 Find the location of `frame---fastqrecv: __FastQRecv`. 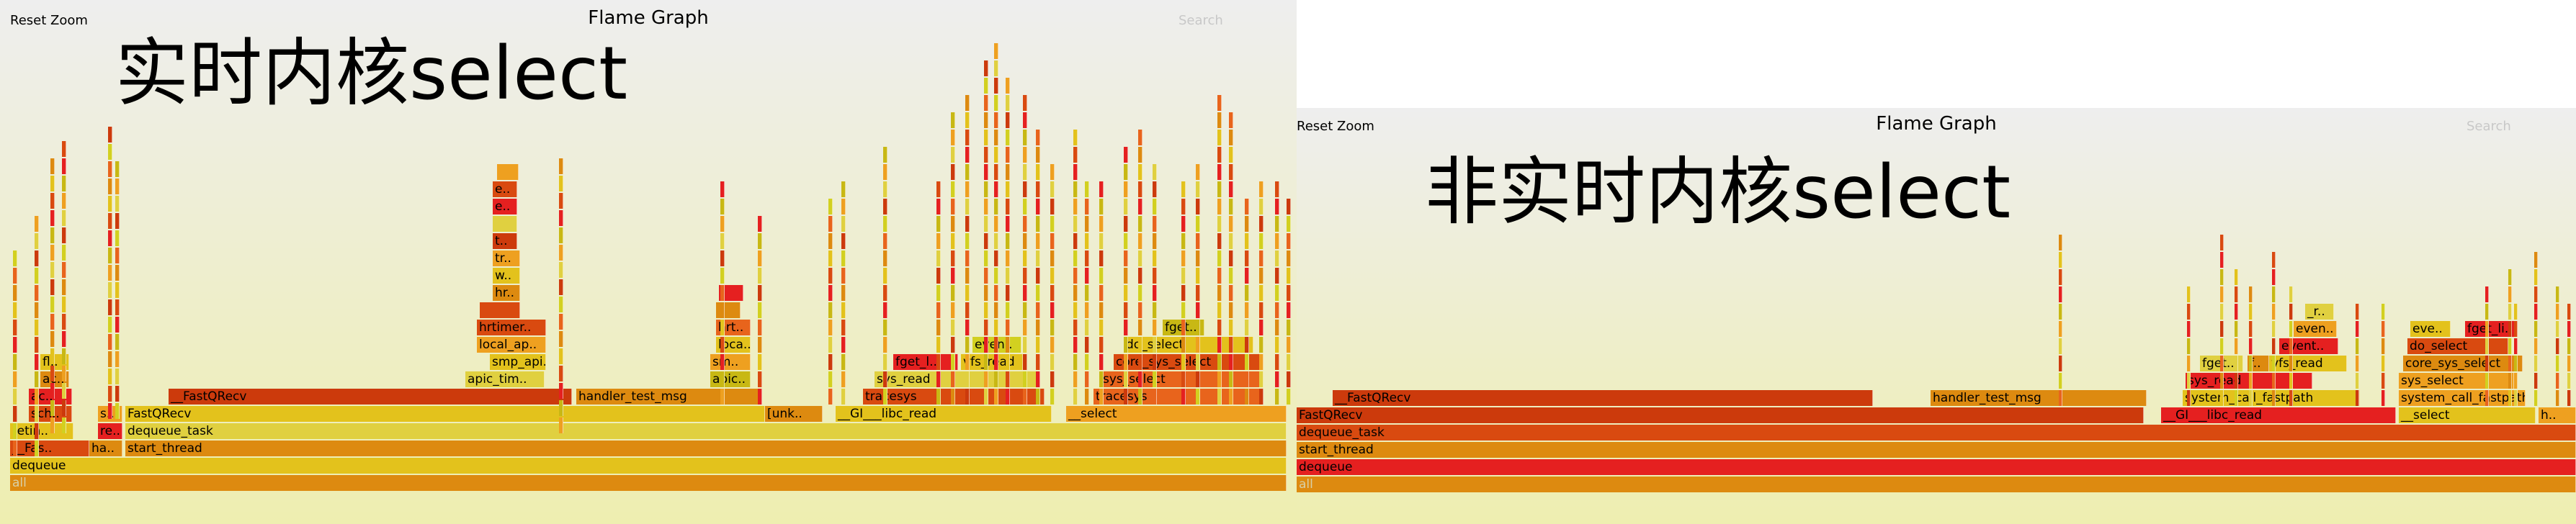

frame---fastqrecv: __FastQRecv is located at coordinates (371, 397).